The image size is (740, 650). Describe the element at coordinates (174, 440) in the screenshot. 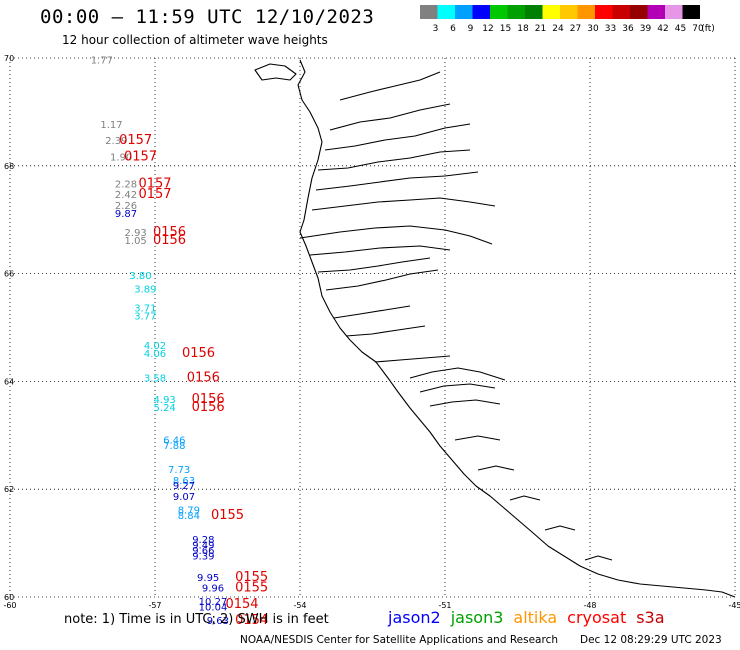

I see `wave-height-point: 6.46` at that location.